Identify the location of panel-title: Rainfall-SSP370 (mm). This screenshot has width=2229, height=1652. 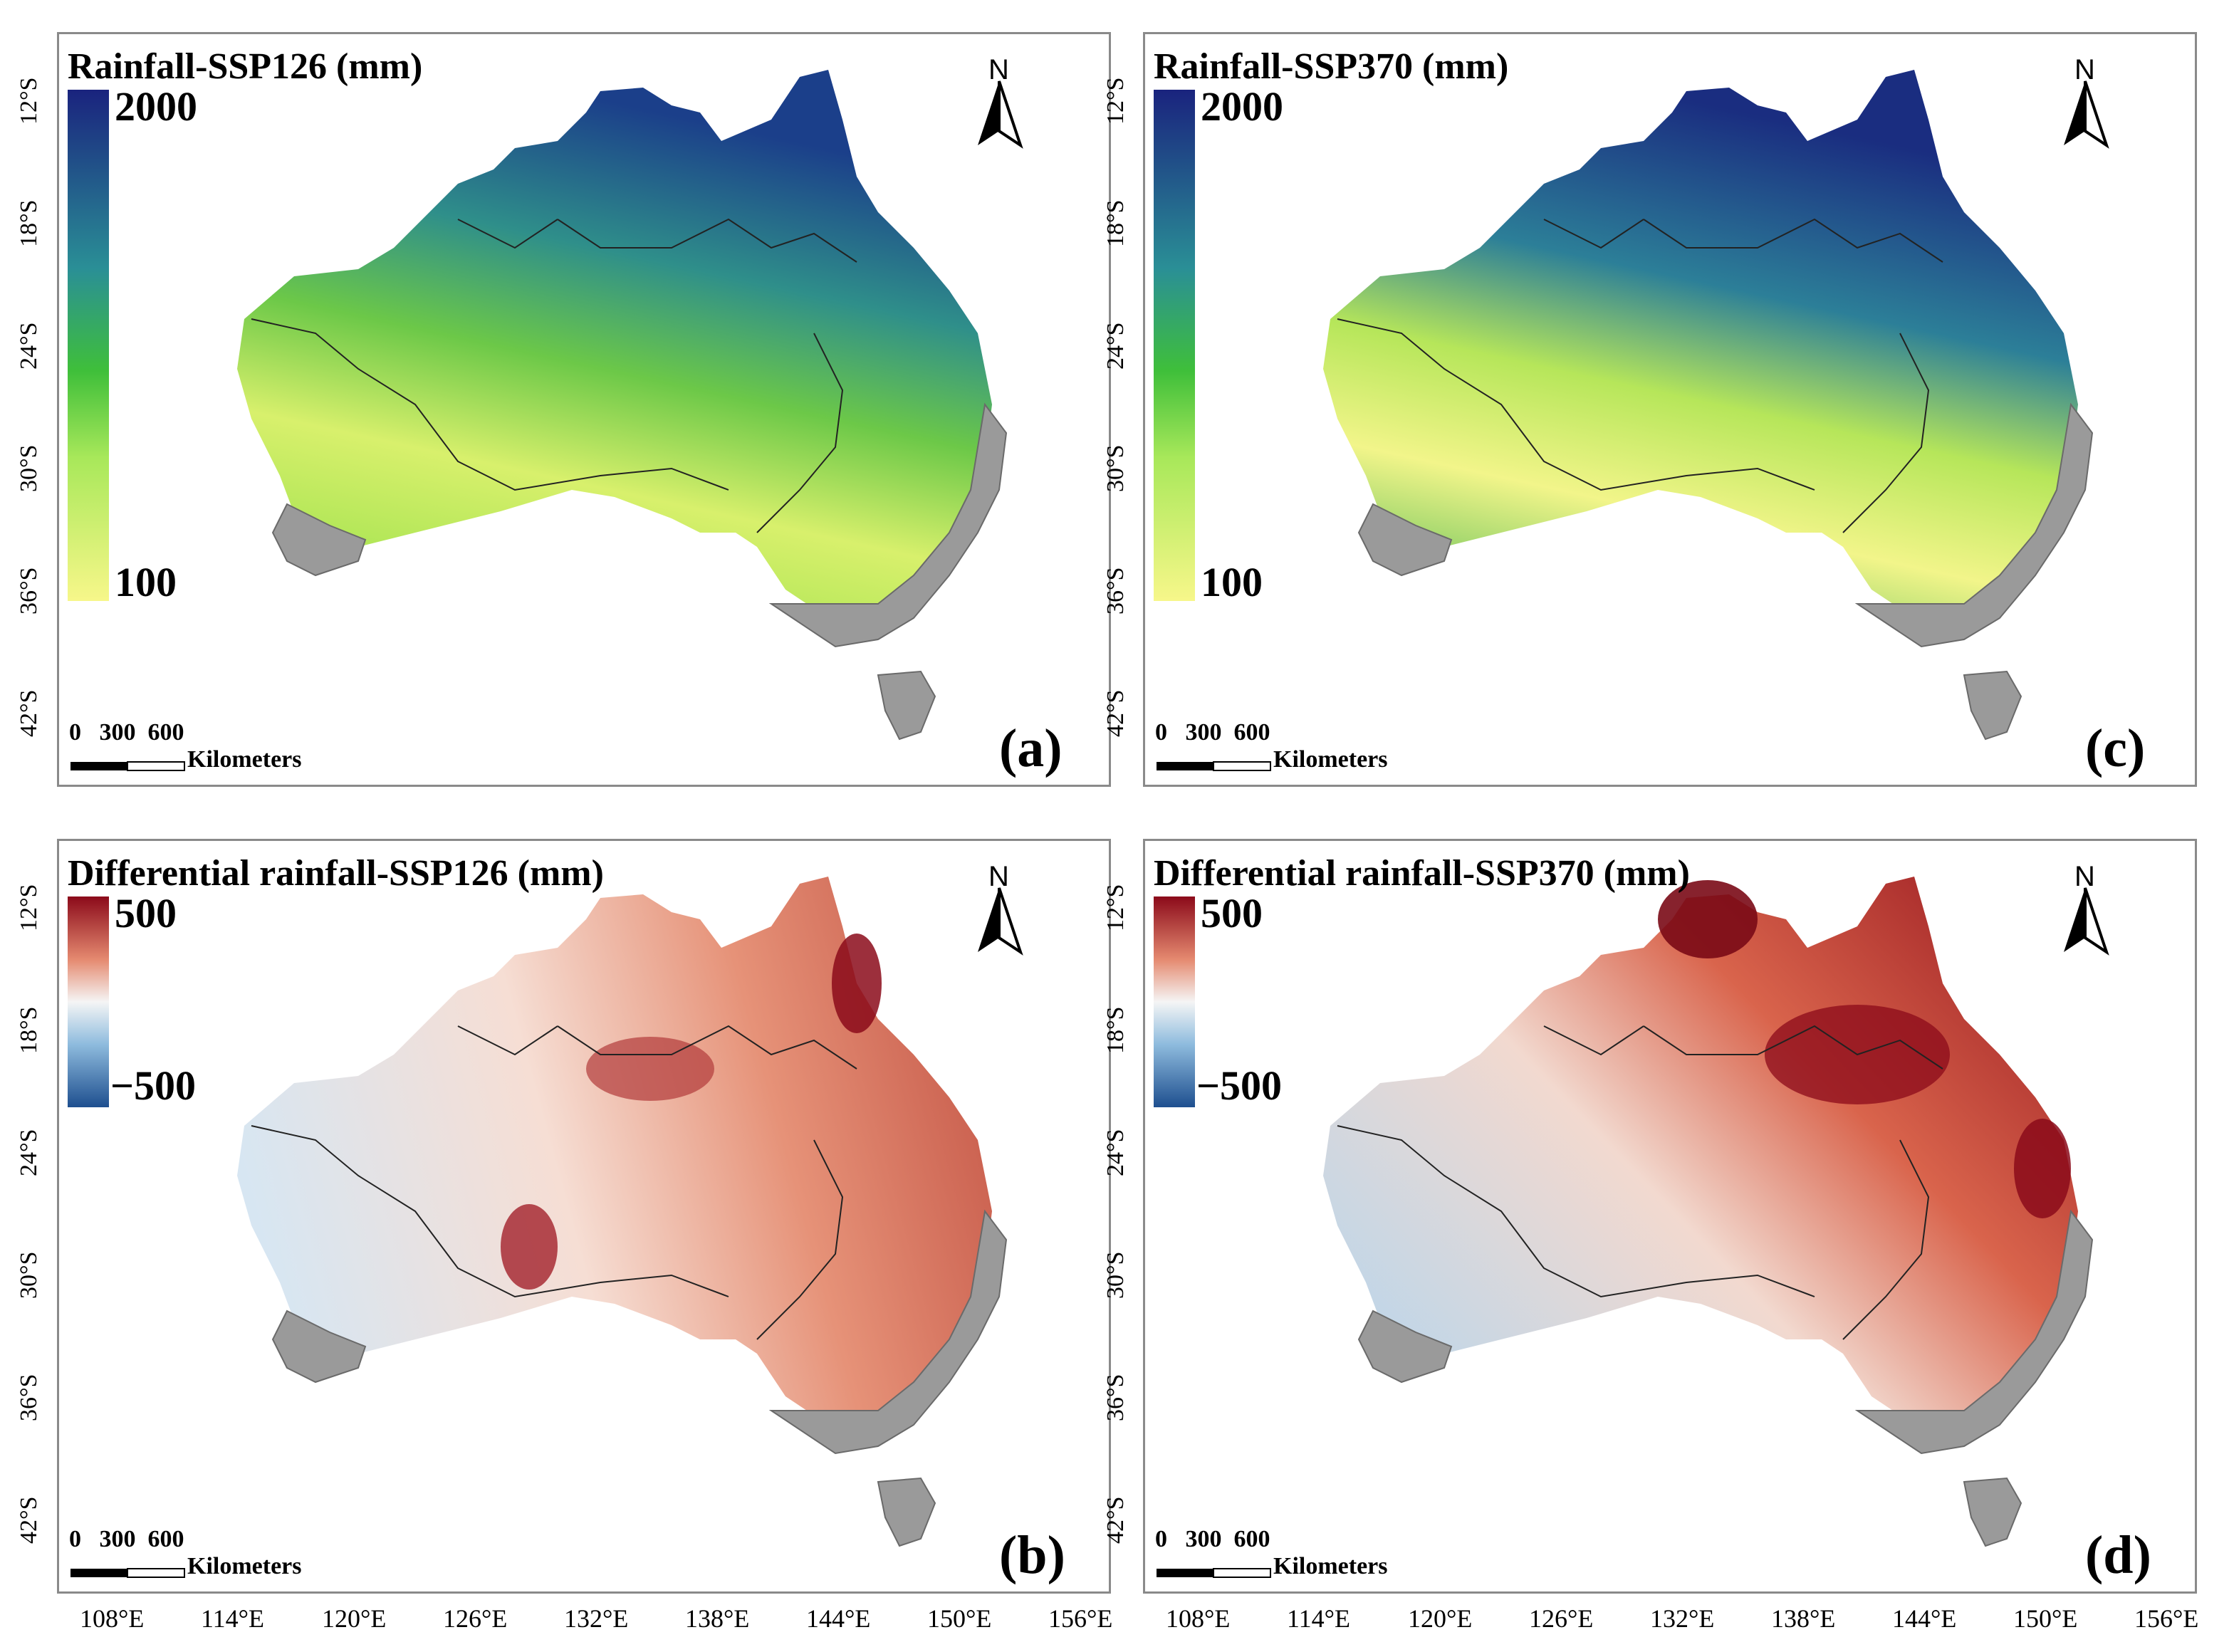
(1331, 66).